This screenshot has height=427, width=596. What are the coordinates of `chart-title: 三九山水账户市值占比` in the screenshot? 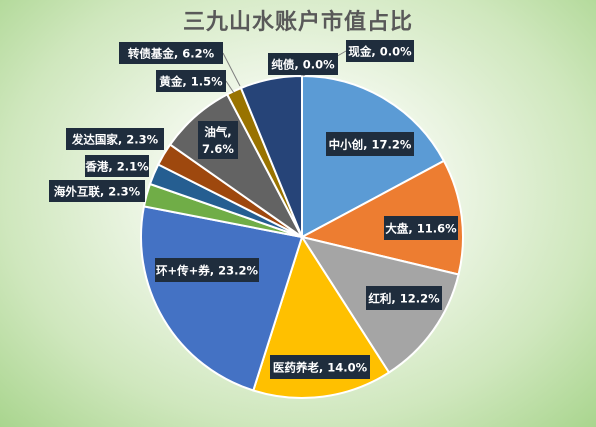 It's located at (297, 22).